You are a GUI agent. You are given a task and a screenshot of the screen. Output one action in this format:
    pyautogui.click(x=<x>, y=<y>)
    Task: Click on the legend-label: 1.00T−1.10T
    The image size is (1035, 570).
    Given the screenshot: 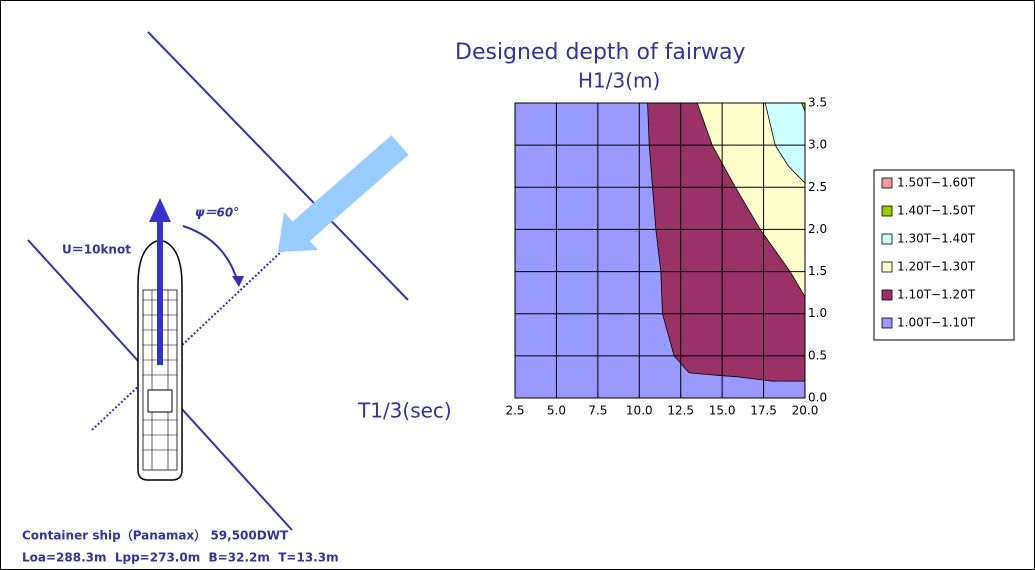 What is the action you would take?
    pyautogui.click(x=936, y=323)
    